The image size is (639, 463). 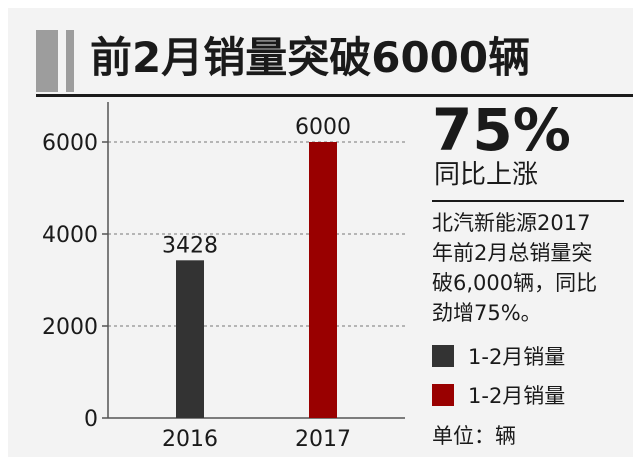 What do you see at coordinates (530, 268) in the screenshot?
I see `description: 北汽新能源2017 年前2月总销量突 破6,000辆，同比 劲增75%。` at bounding box center [530, 268].